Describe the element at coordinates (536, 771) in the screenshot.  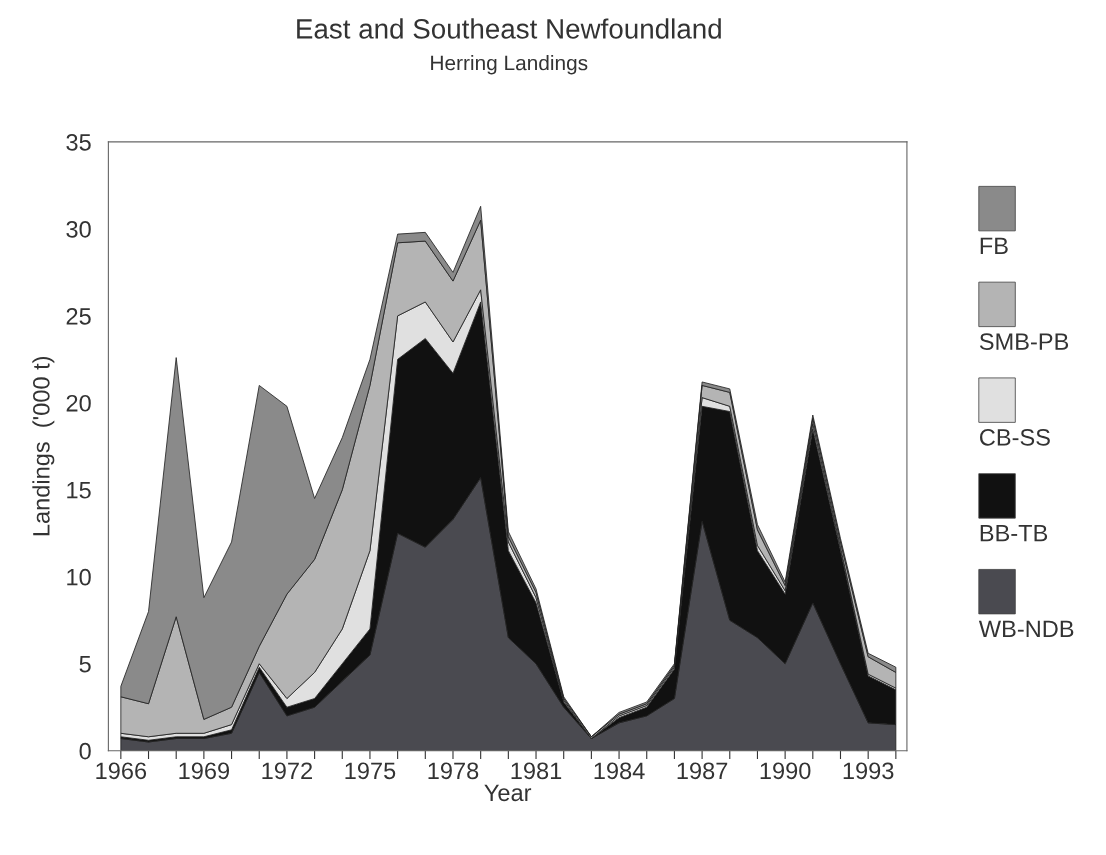
I see `x-tick-label: 1981` at that location.